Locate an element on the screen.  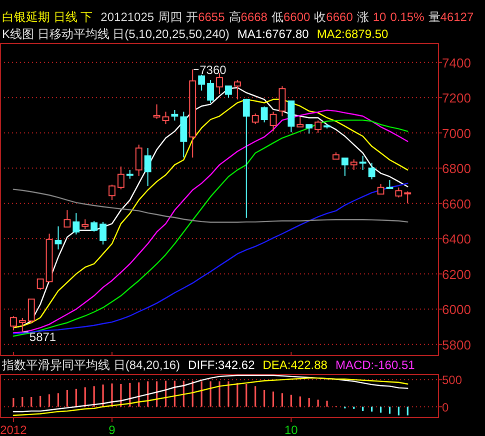
x-tick-label: 10 is located at coordinates (291, 429).